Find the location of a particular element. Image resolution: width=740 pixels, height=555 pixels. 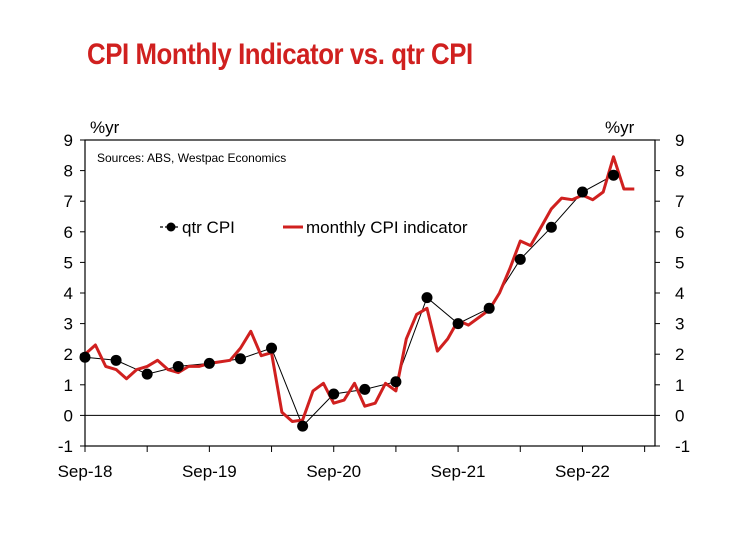

y-tick-label-right: 5 is located at coordinates (679, 262).